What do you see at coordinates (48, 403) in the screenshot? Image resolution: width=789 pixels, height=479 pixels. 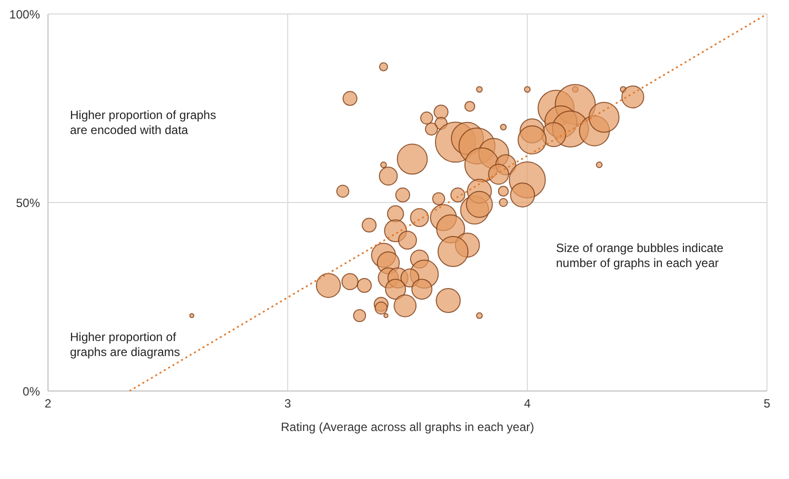 I see `x-tick-label: 2` at bounding box center [48, 403].